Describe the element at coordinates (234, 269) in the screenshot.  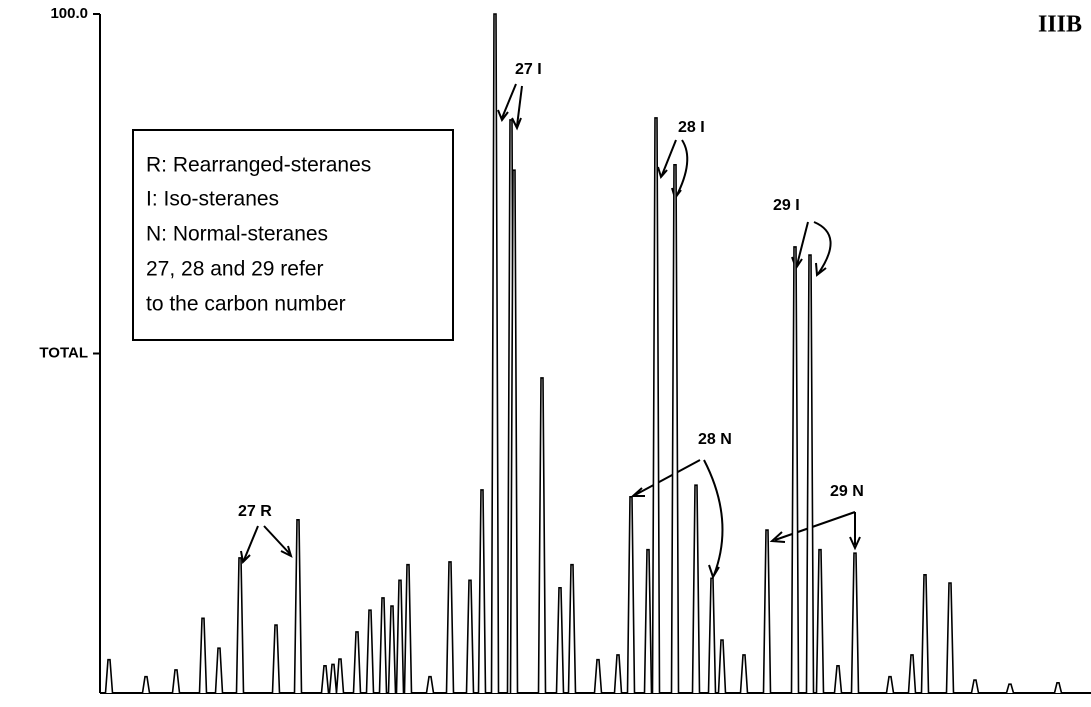
I see `legend-line: 27, 28 and 29 refer` at that location.